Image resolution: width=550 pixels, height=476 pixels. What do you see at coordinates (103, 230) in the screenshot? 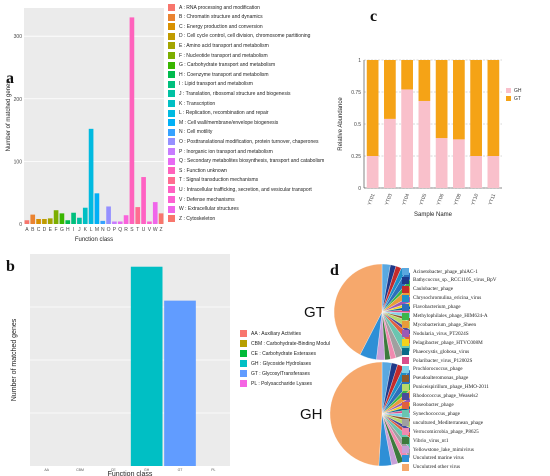
I see `x-tick-label: N` at bounding box center [103, 230].